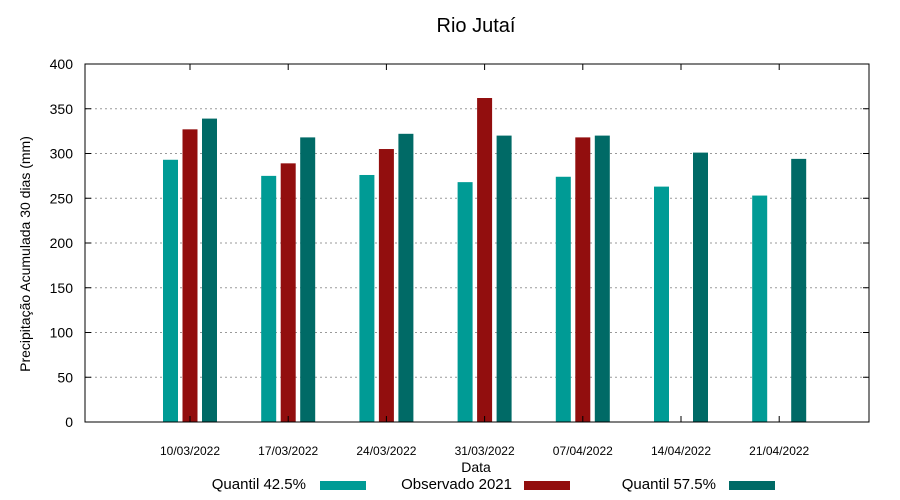 The image size is (900, 500). What do you see at coordinates (259, 484) in the screenshot?
I see `legend-label: Quantil 42.5%` at bounding box center [259, 484].